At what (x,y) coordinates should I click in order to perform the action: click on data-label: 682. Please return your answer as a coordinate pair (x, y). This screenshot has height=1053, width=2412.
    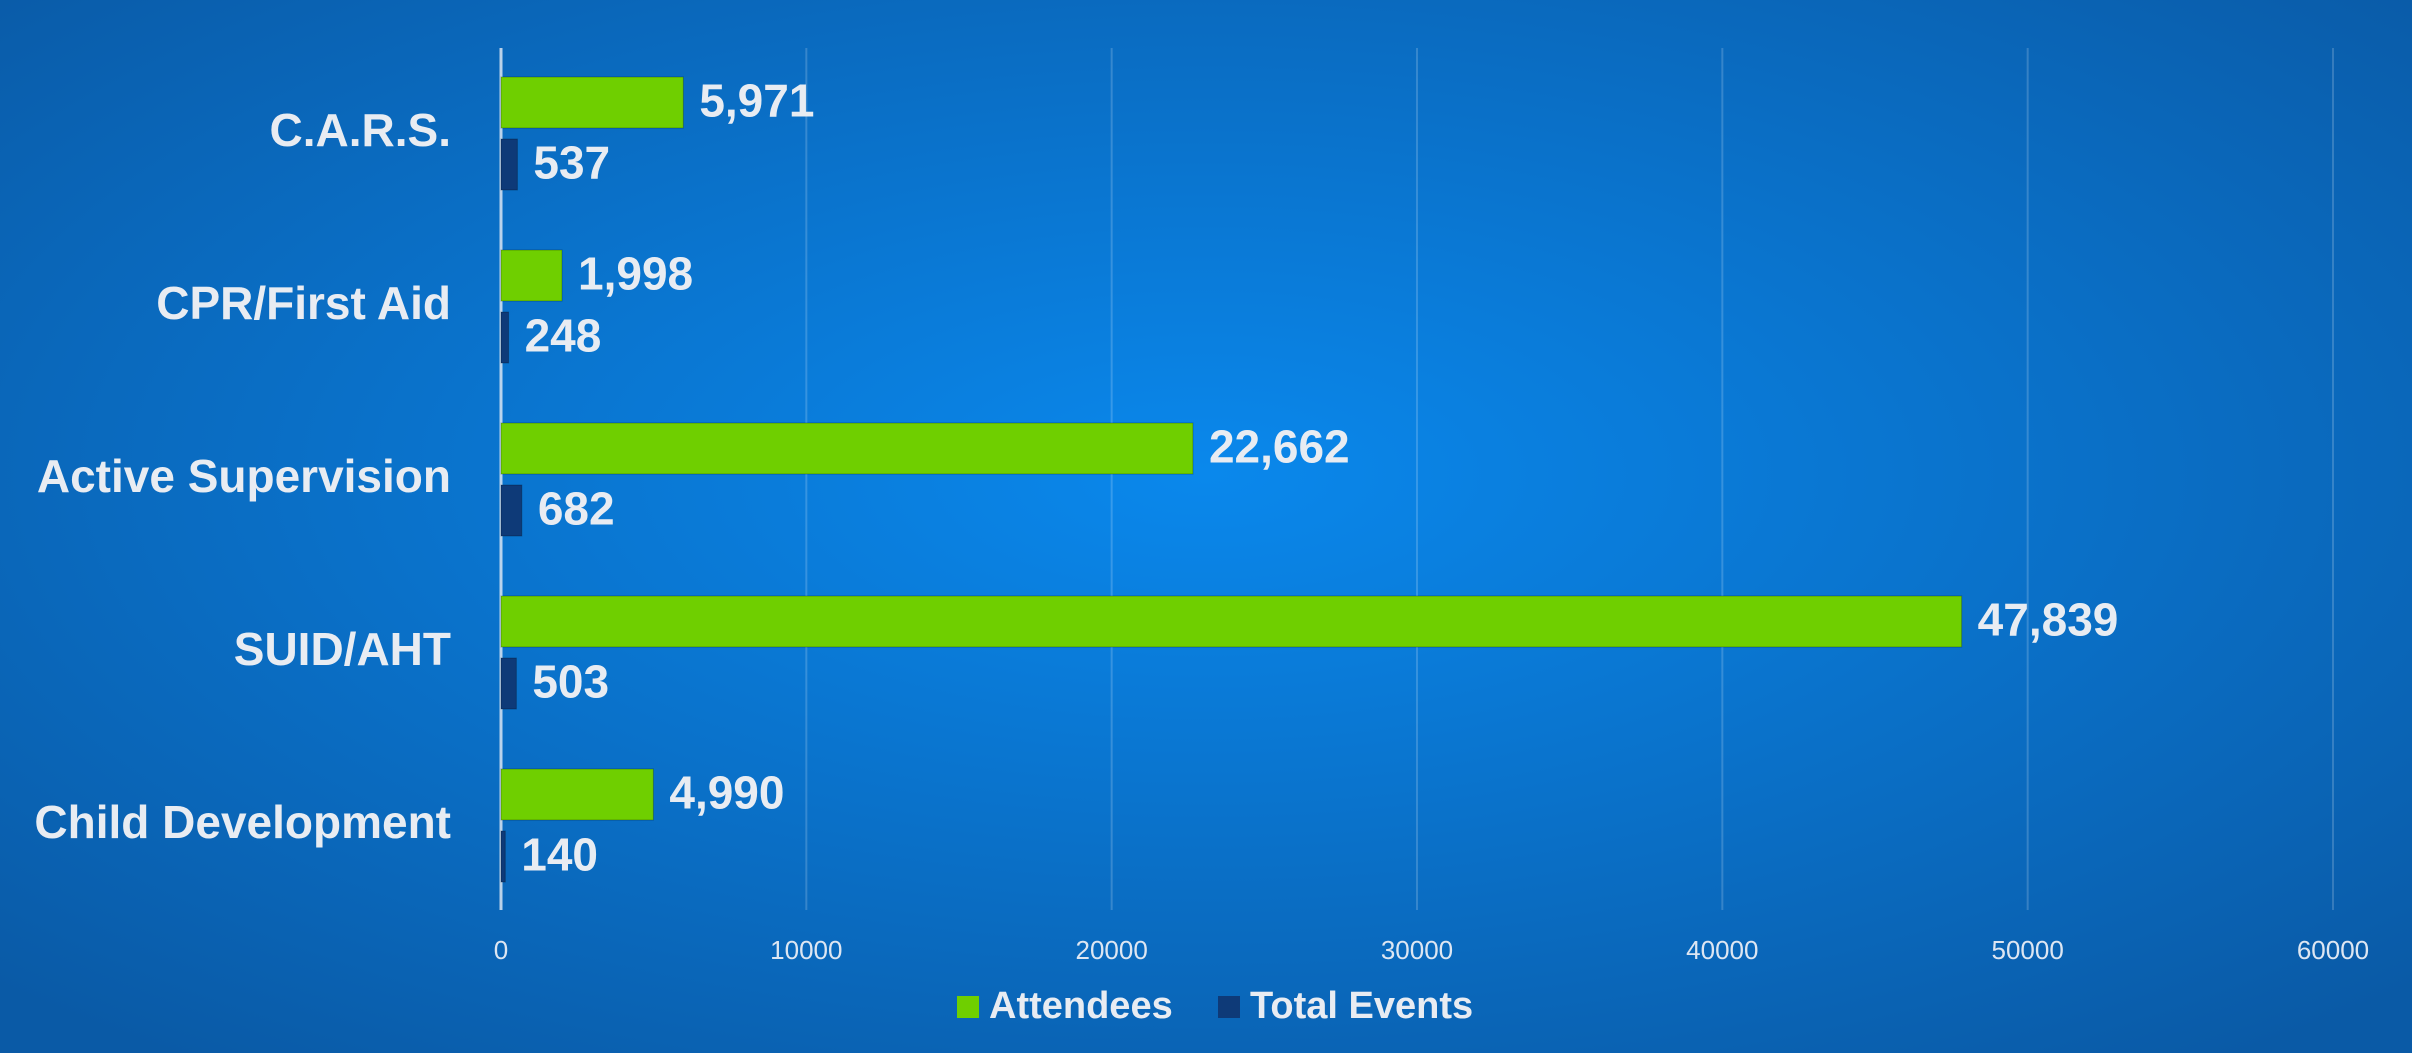
    Looking at the image, I should click on (576, 509).